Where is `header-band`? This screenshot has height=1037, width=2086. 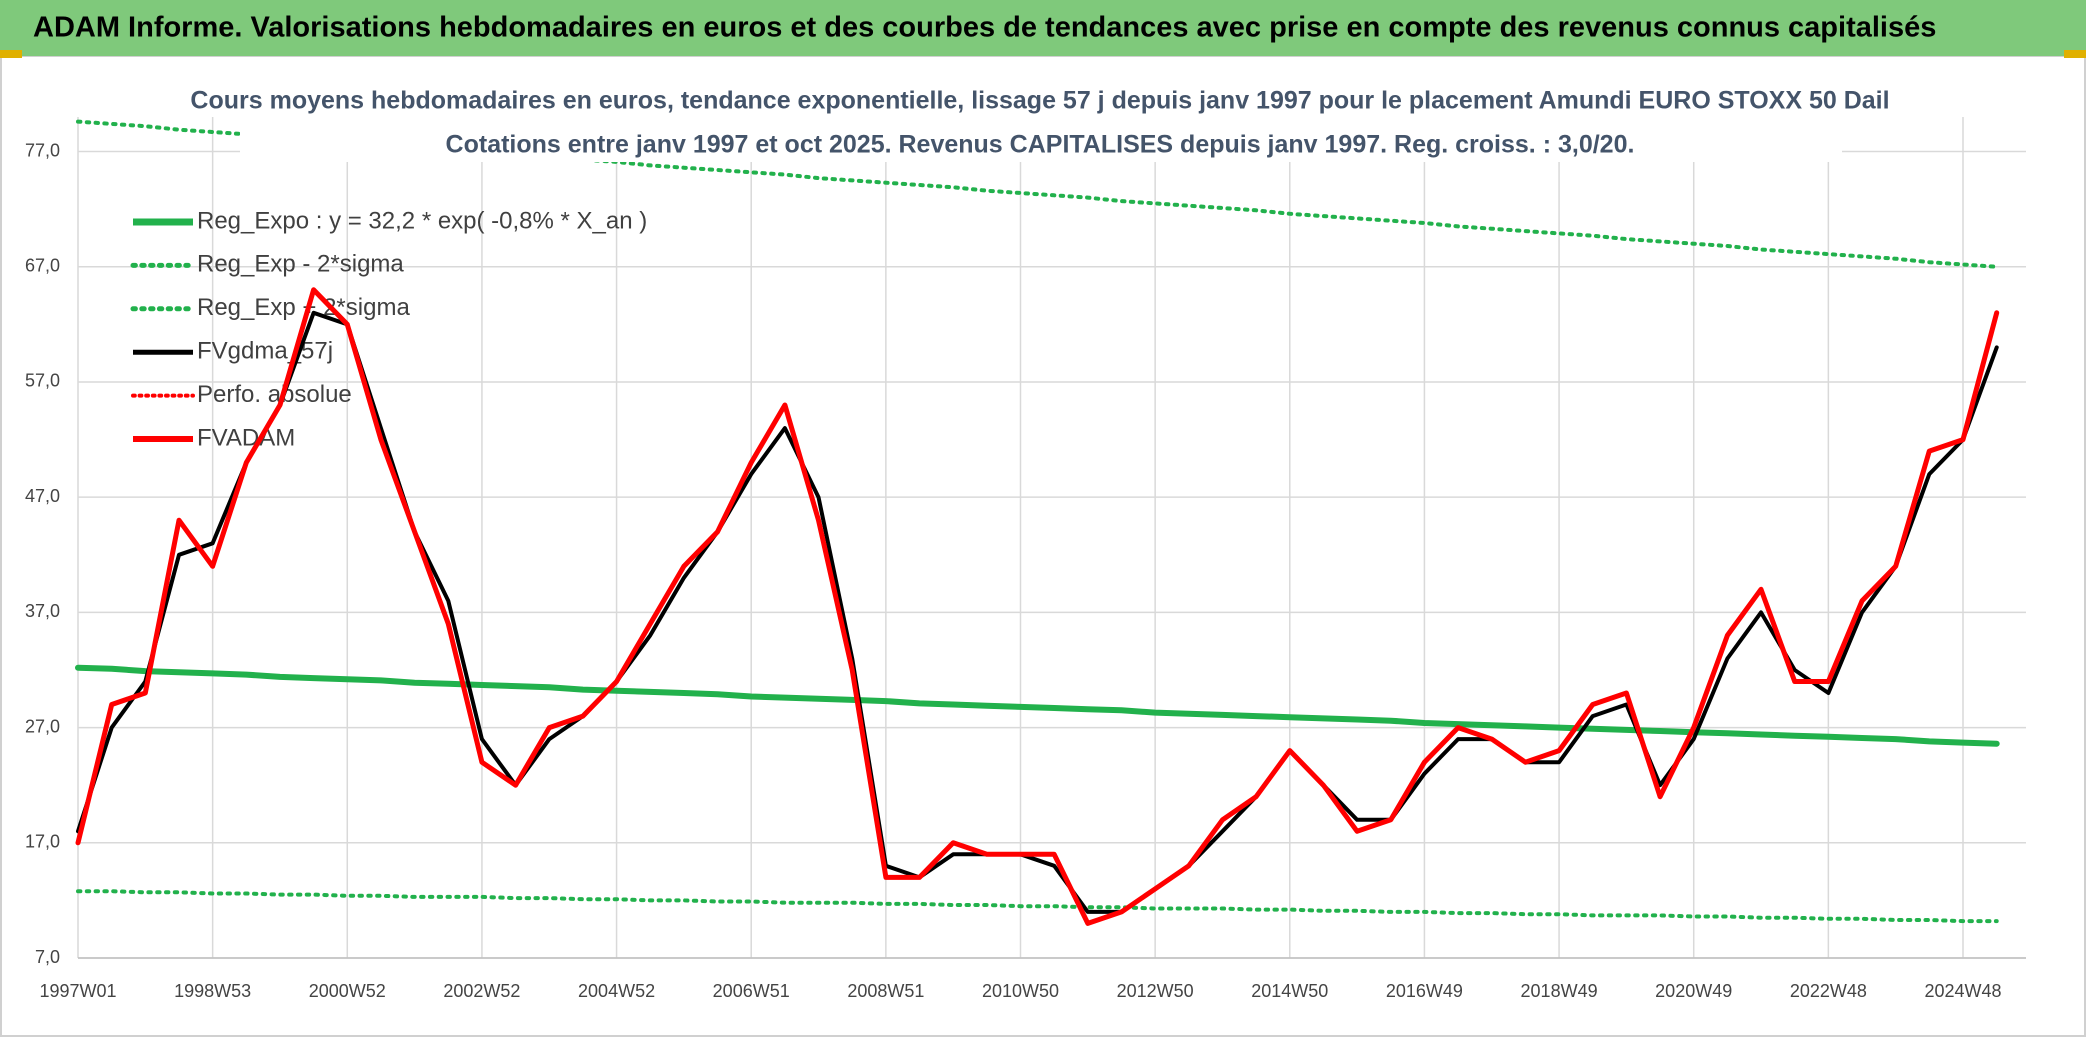 header-band is located at coordinates (1043, 28).